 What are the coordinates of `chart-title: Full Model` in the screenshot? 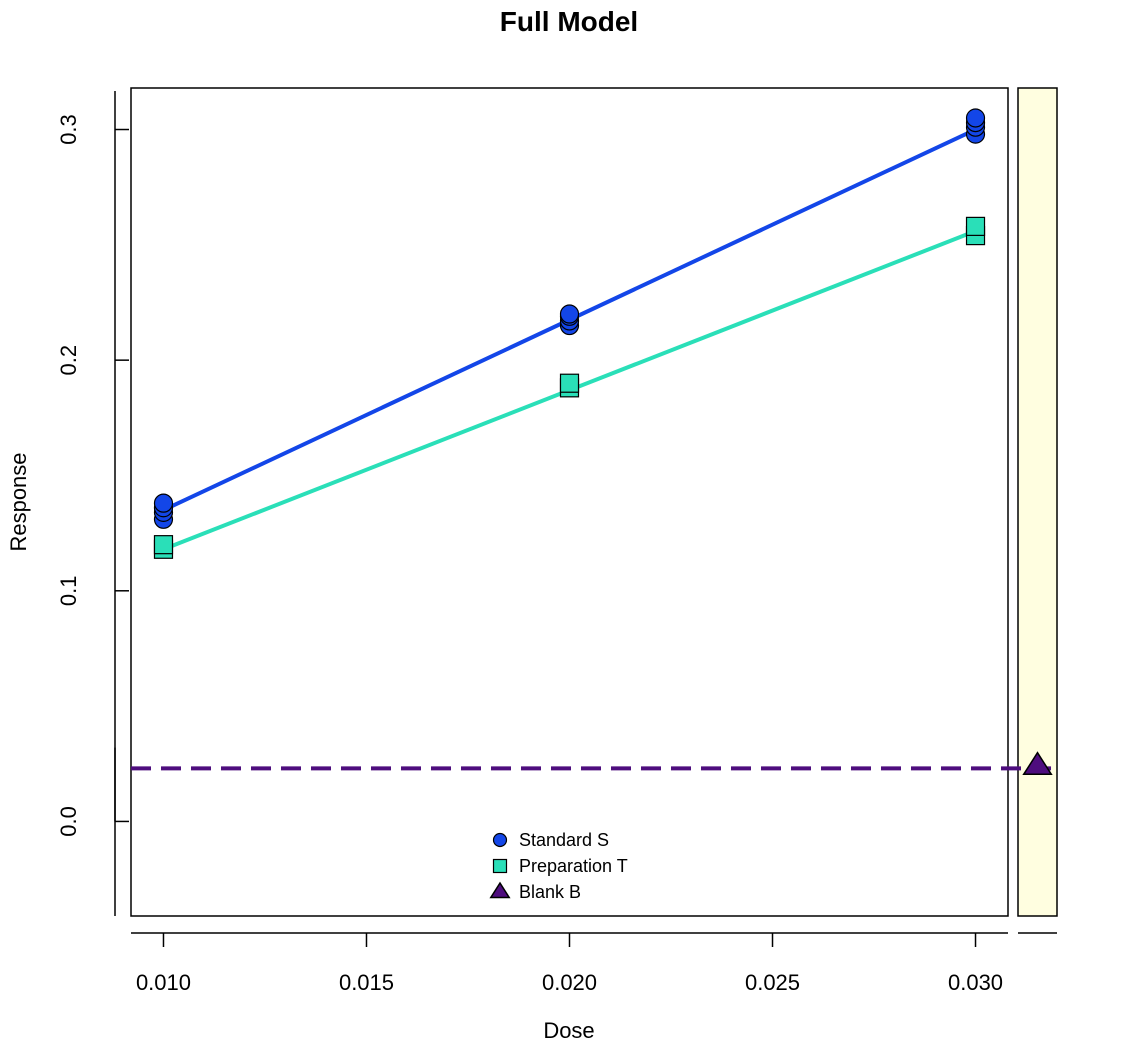 It's located at (569, 21).